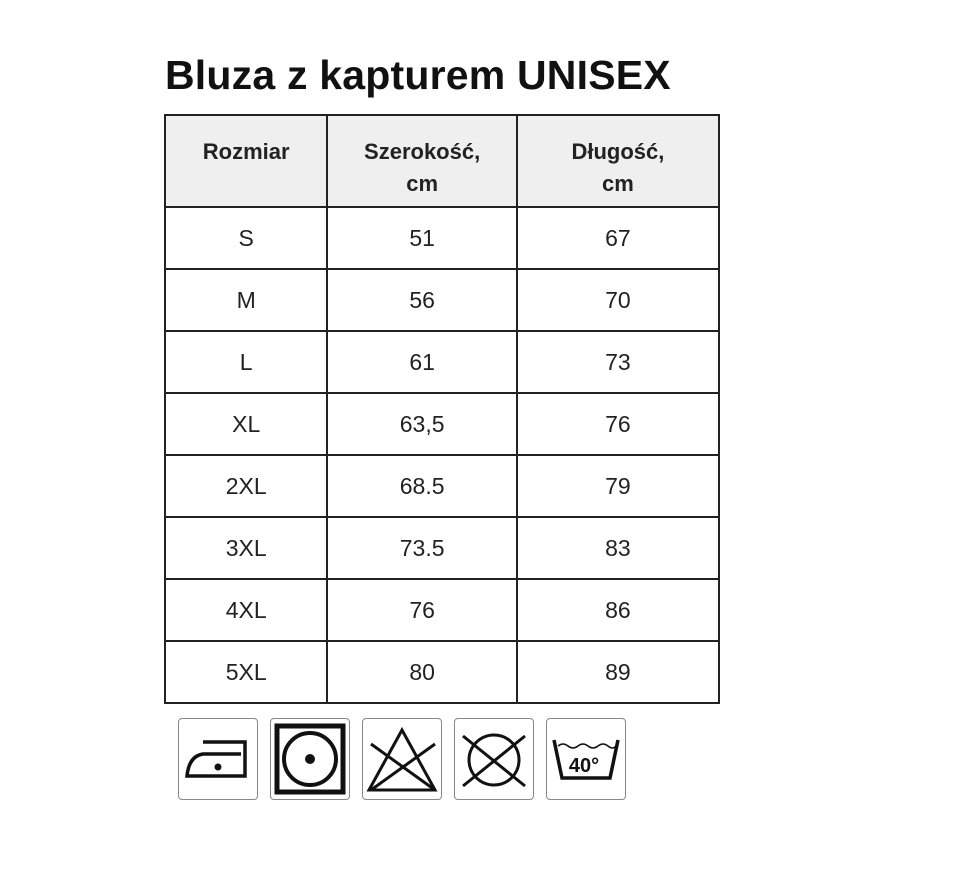 The height and width of the screenshot is (877, 960). What do you see at coordinates (218, 759) in the screenshot?
I see `iron-low-temperature-icon` at bounding box center [218, 759].